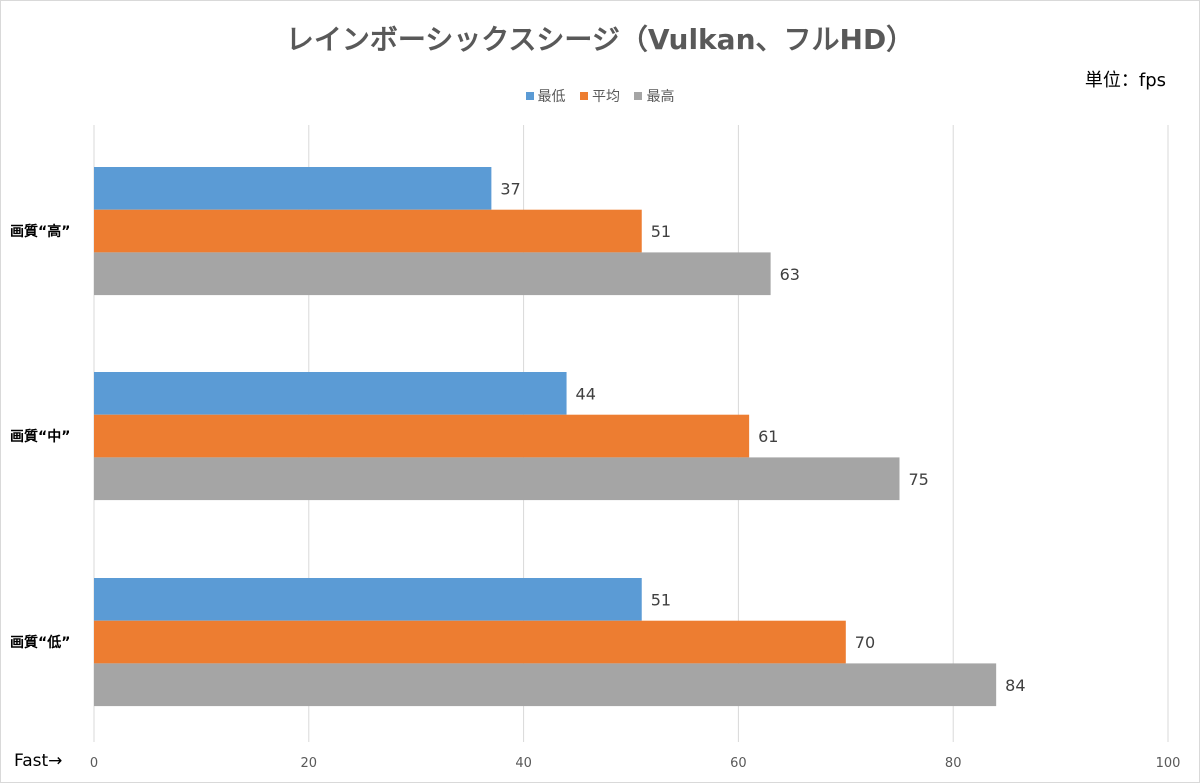 The image size is (1200, 783). Describe the element at coordinates (919, 479) in the screenshot. I see `data-label-max-1: 75` at that location.